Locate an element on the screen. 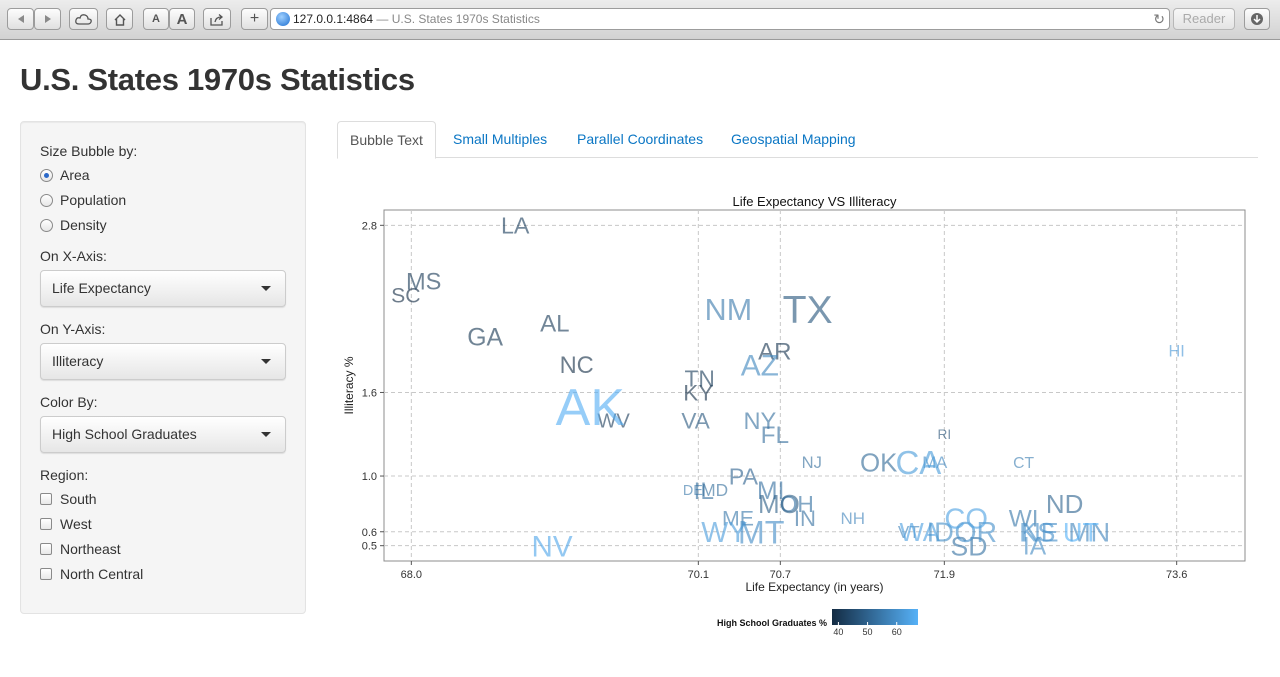  downloads-button is located at coordinates (1257, 19).